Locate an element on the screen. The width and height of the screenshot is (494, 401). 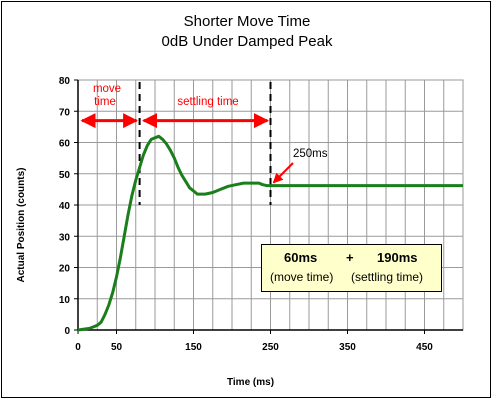
timing-info-box: 60ms + 190ms (move time) (settling time) is located at coordinates (351, 268).